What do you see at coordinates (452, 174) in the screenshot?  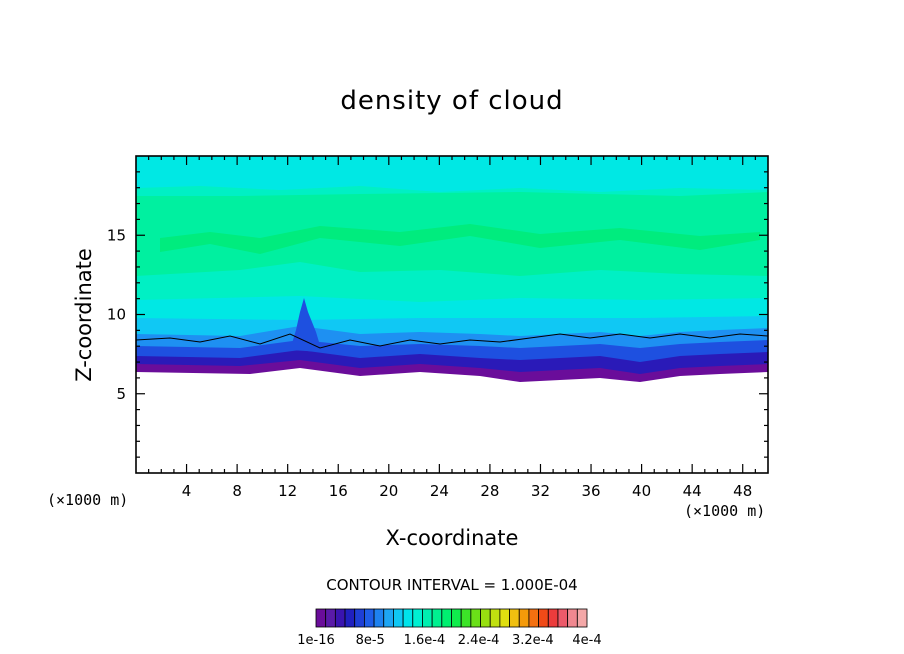 I see `cloud-top-band` at bounding box center [452, 174].